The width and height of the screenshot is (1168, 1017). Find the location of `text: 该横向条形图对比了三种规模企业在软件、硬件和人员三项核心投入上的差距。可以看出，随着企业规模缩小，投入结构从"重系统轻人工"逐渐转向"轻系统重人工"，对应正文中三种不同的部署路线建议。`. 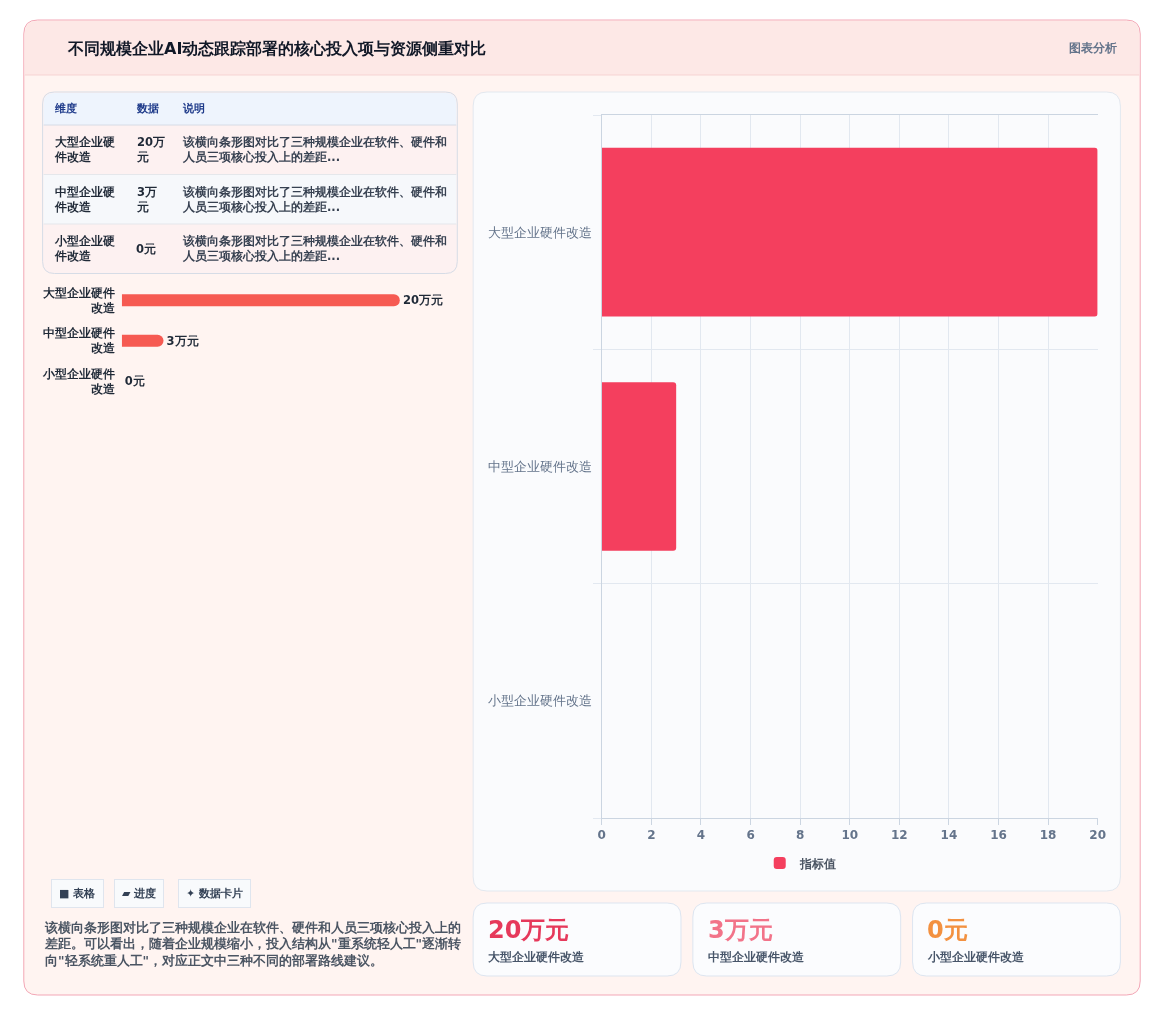

text: 该横向条形图对比了三种规模企业在软件、硬件和人员三项核心投入上的差距。可以看出，随着企业规模缩小，投入结构从"重系统轻人工"逐渐转向"轻系统重人工"，对应正文中三种不同的部署路线建议。 is located at coordinates (253, 944).